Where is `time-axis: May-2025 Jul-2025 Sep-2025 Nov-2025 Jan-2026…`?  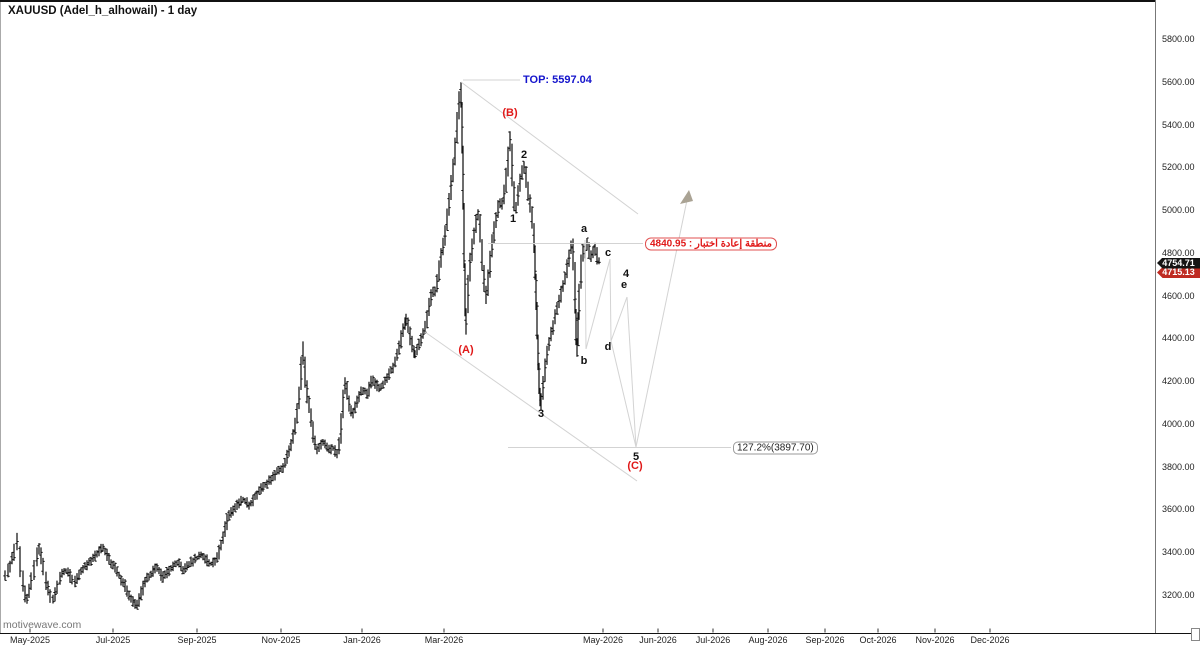
time-axis: May-2025 Jul-2025 Sep-2025 Nov-2025 Jan-2026… is located at coordinates (600, 641).